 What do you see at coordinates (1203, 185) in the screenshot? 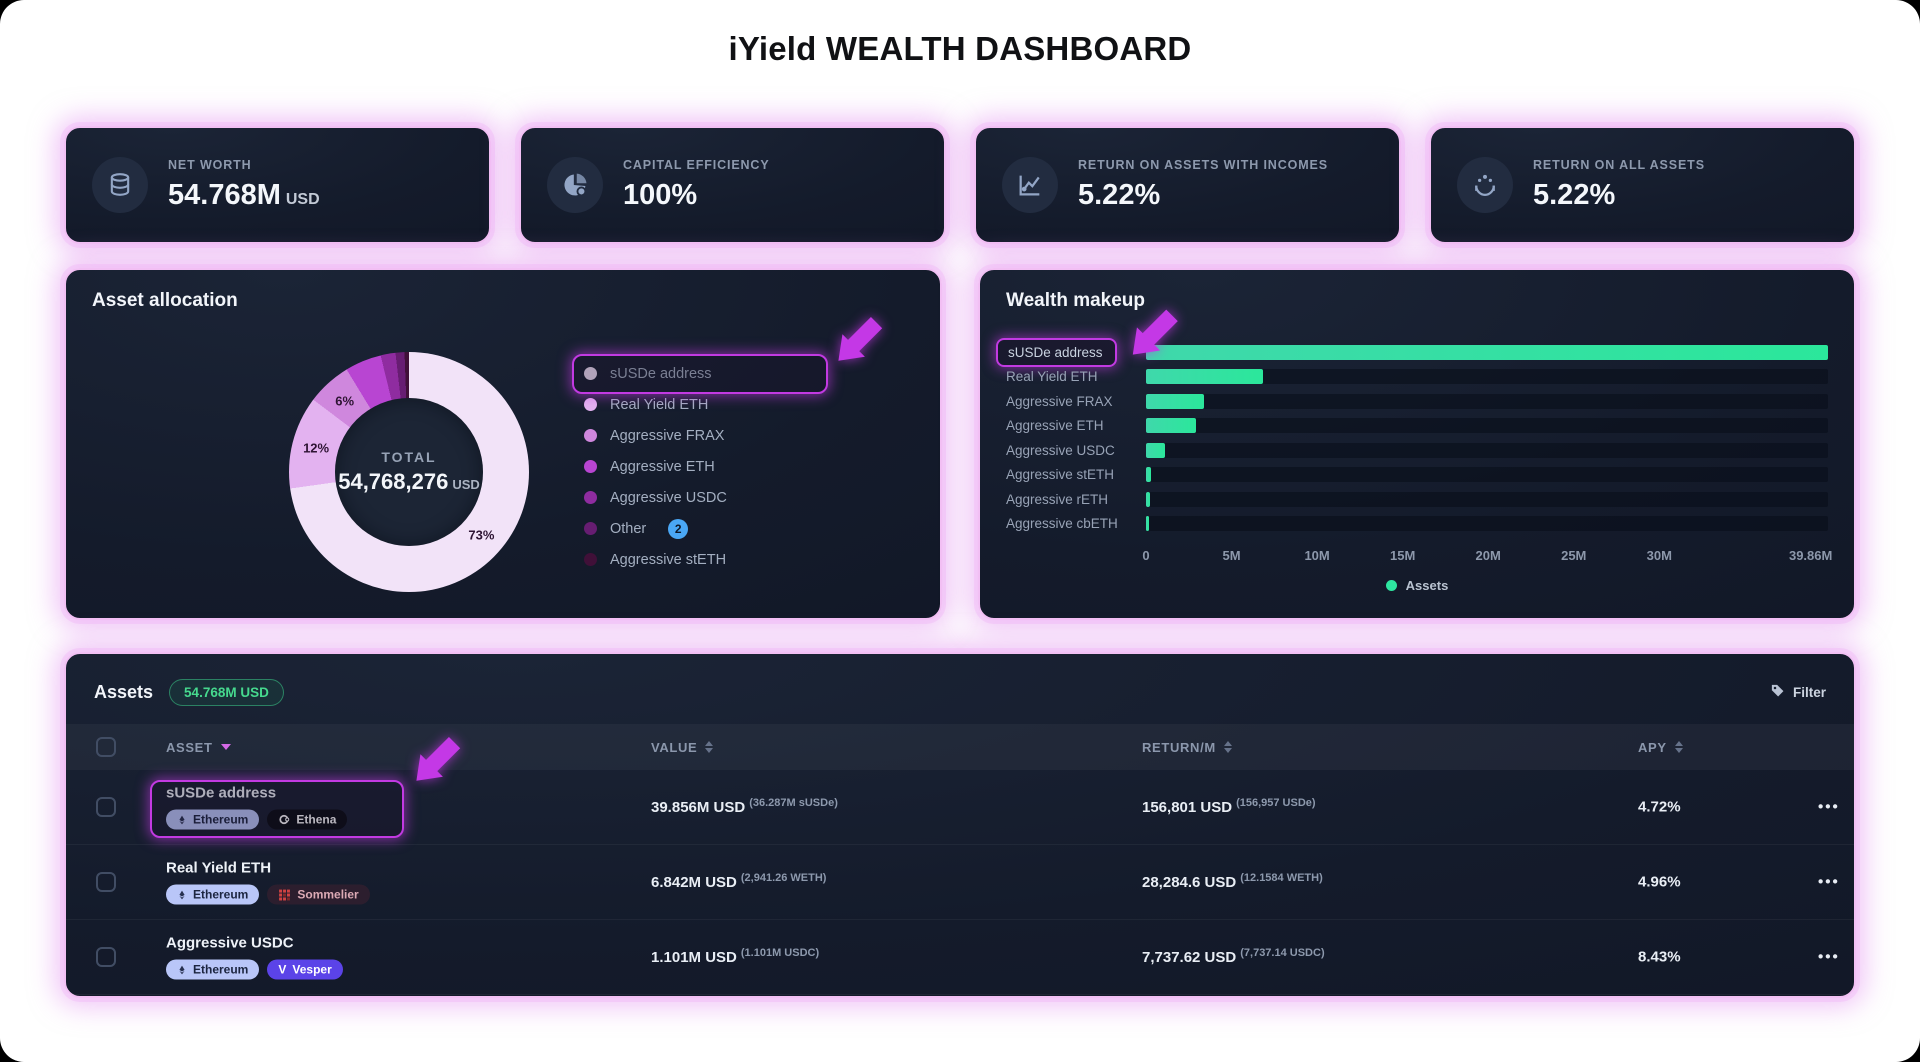
I see `stat-text: RETURN ON ASSETS WITH INCOMES 5.22%` at bounding box center [1203, 185].